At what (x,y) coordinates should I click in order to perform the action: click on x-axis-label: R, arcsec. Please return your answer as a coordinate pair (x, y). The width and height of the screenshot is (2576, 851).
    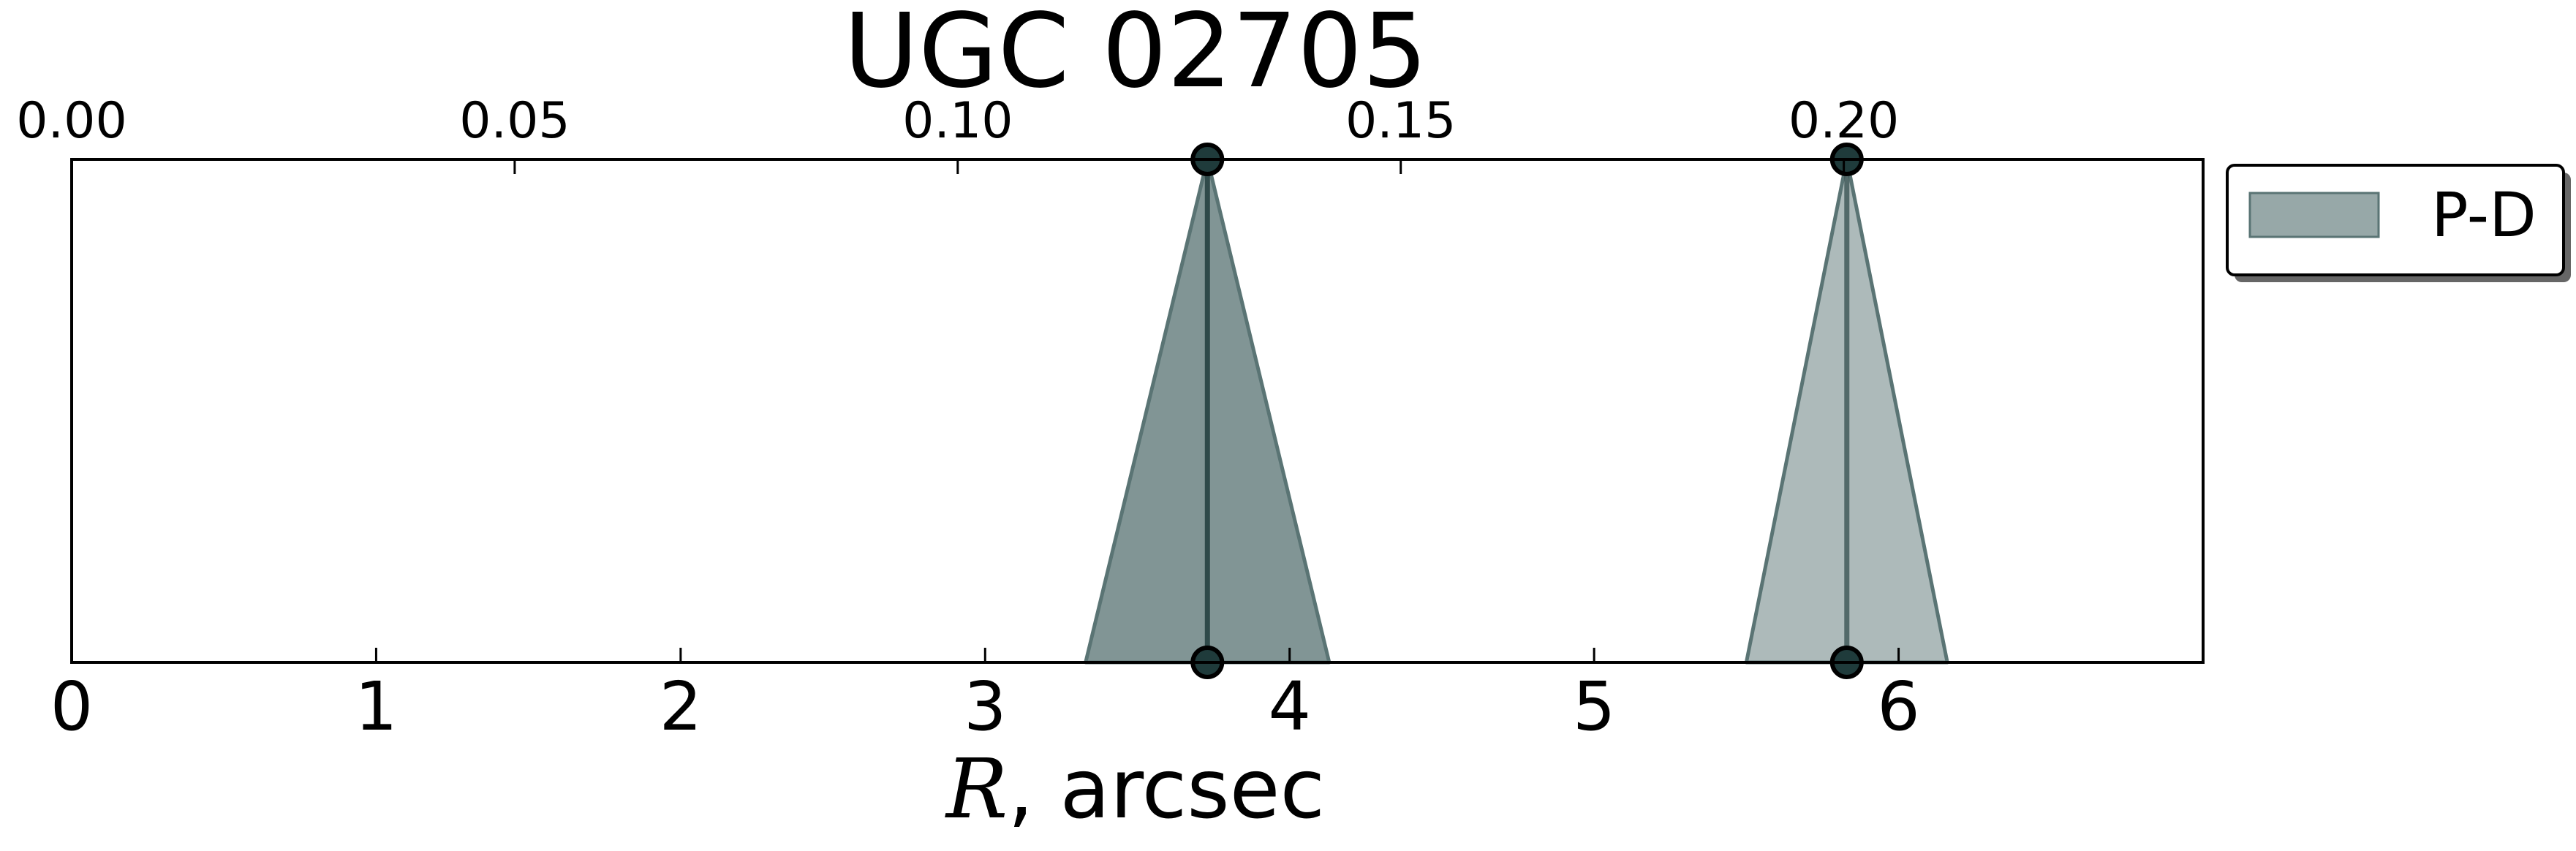
    Looking at the image, I should click on (1135, 789).